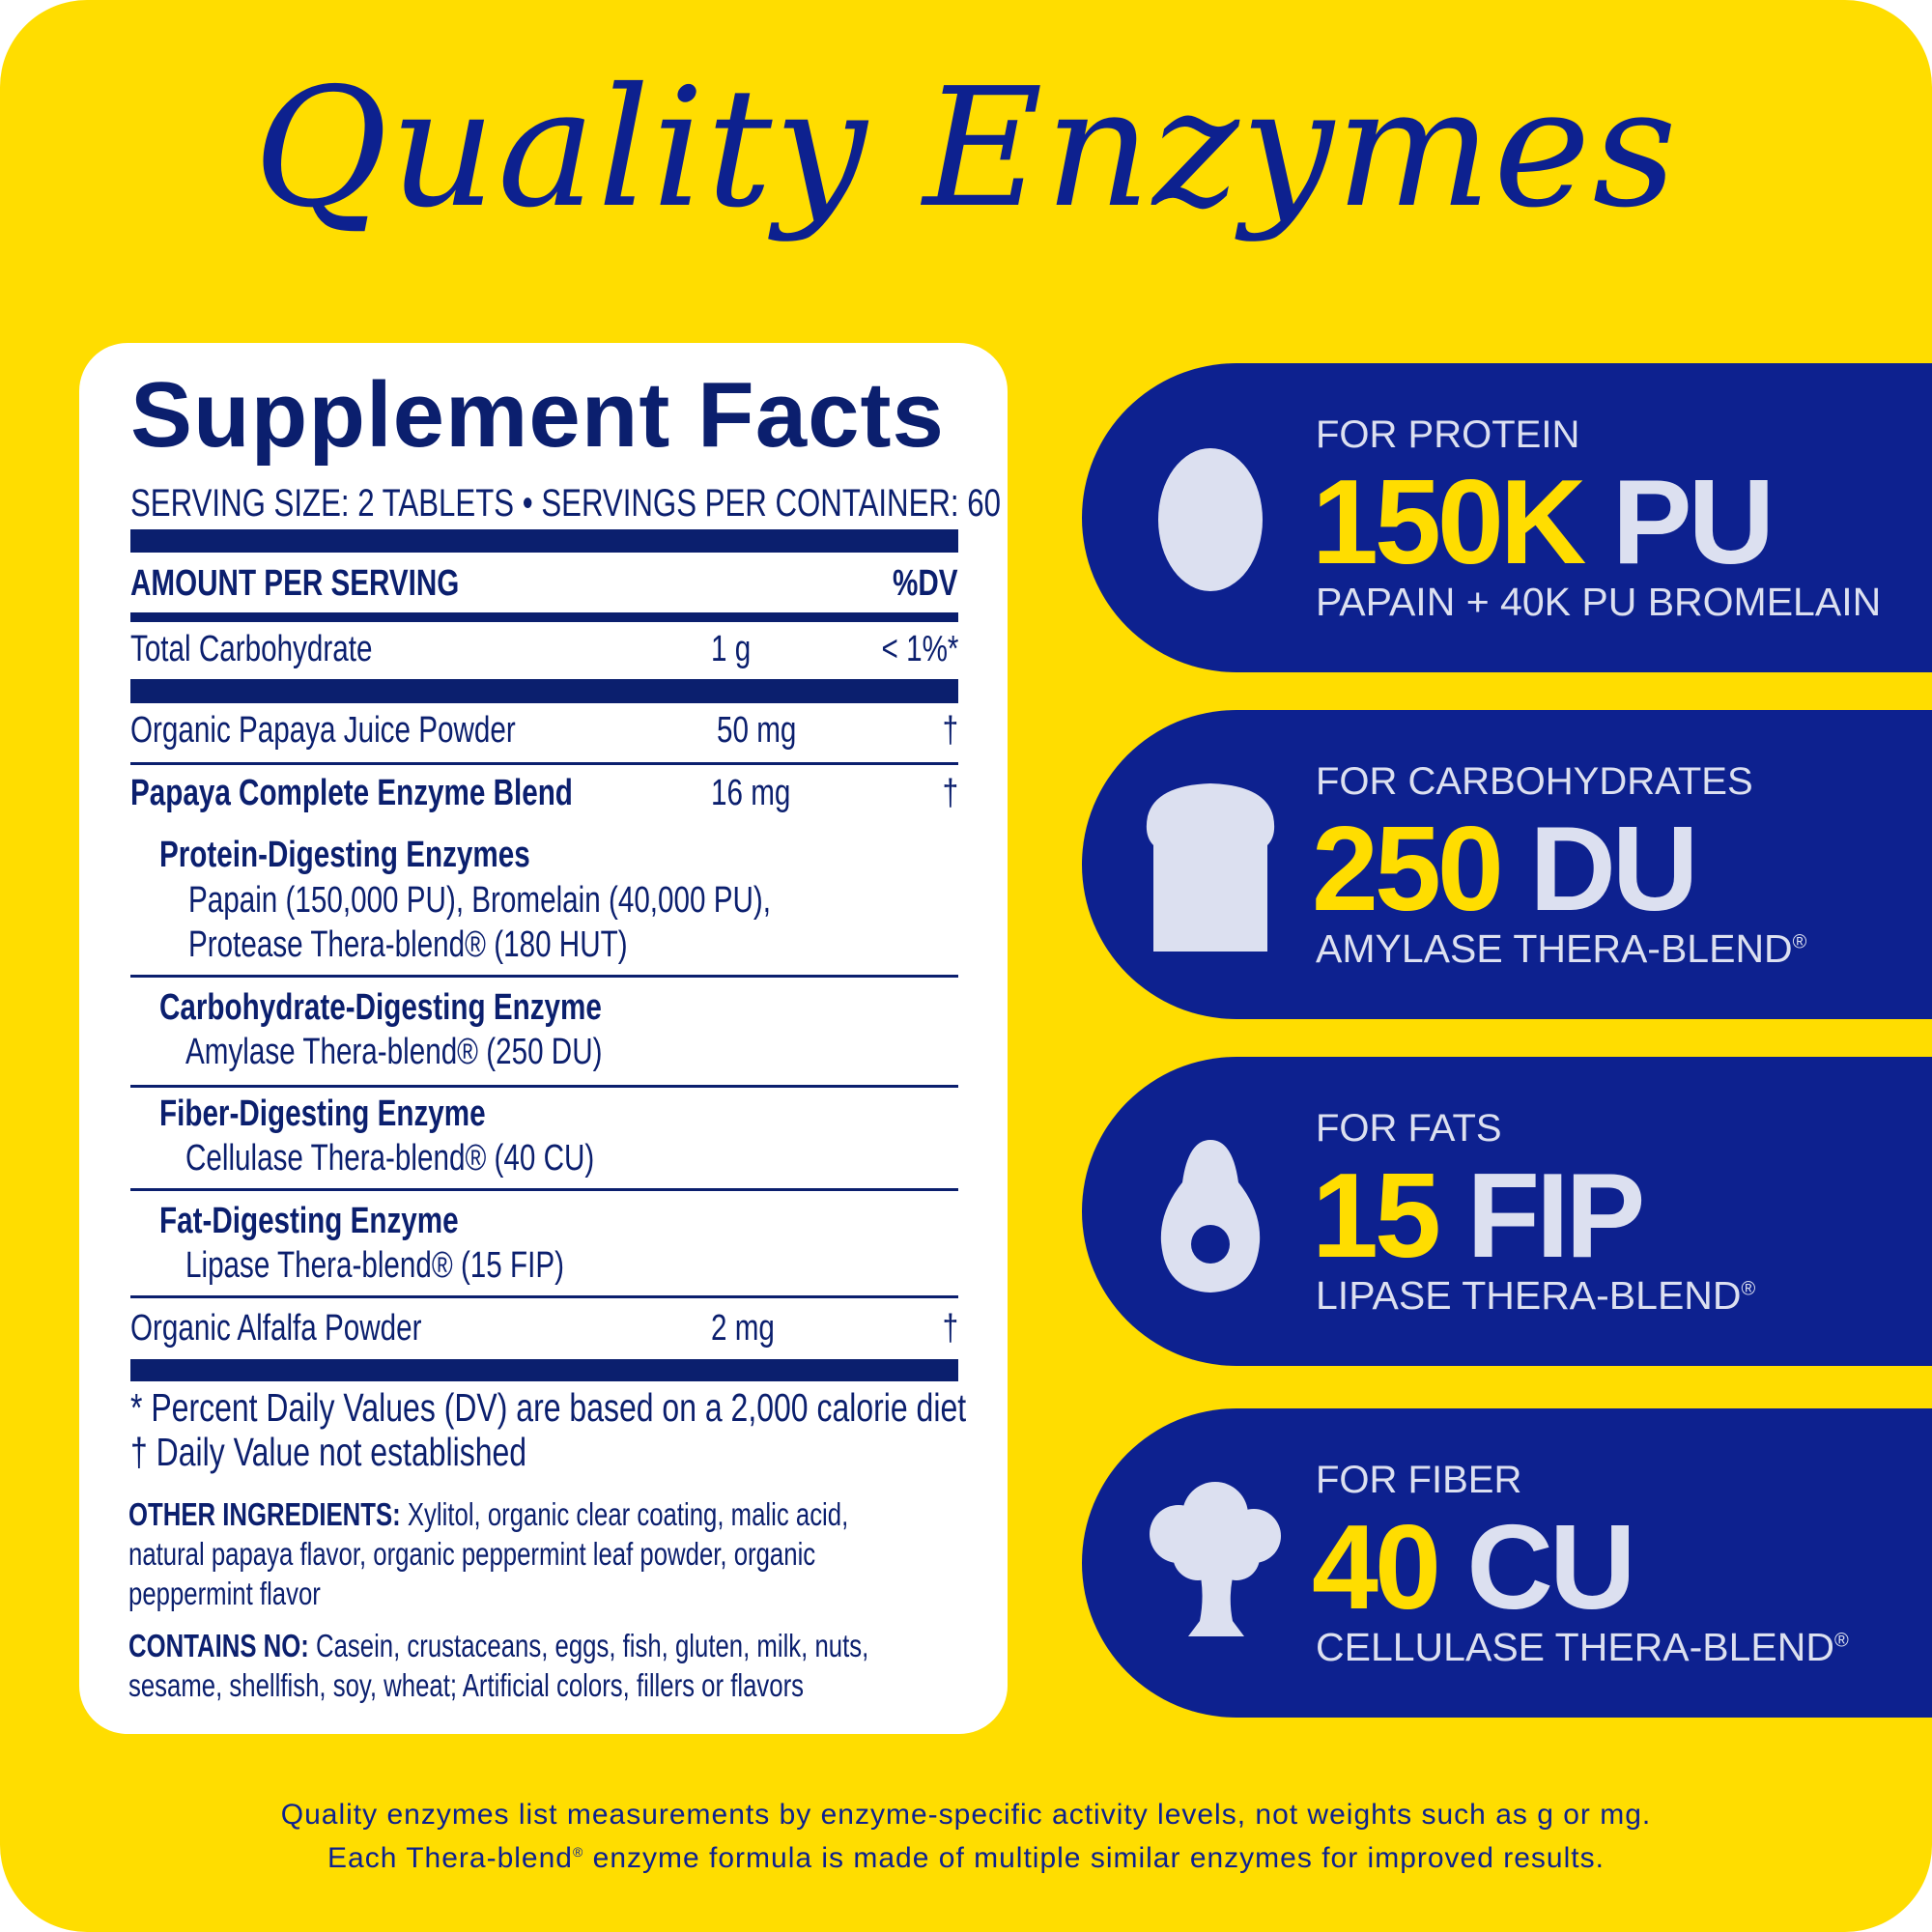 The width and height of the screenshot is (1932, 1932). What do you see at coordinates (276, 1328) in the screenshot?
I see `row-name: Organic Alfalfa Powder` at bounding box center [276, 1328].